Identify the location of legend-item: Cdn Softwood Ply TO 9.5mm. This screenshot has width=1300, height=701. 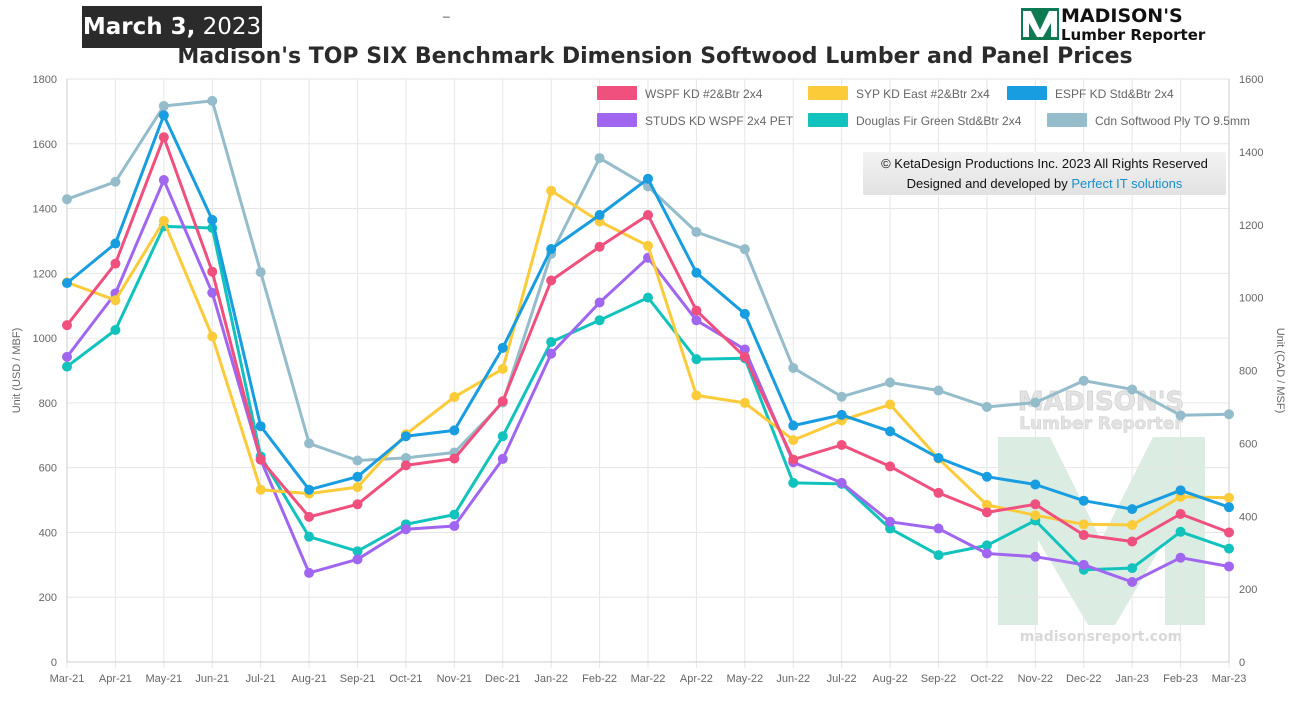
(1148, 120).